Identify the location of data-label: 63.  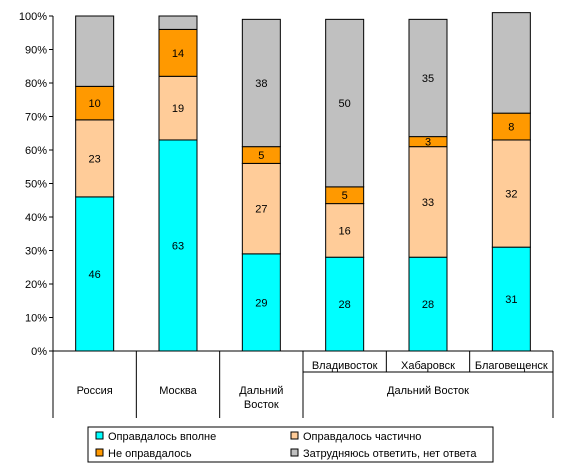
(178, 246).